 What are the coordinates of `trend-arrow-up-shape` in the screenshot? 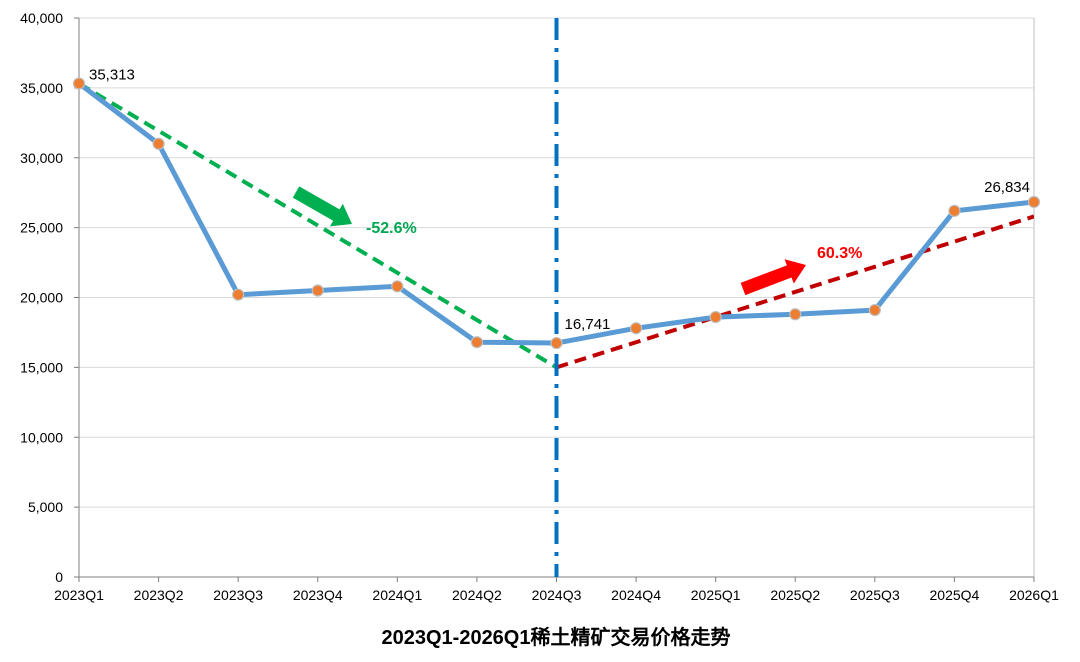 It's located at (773, 277).